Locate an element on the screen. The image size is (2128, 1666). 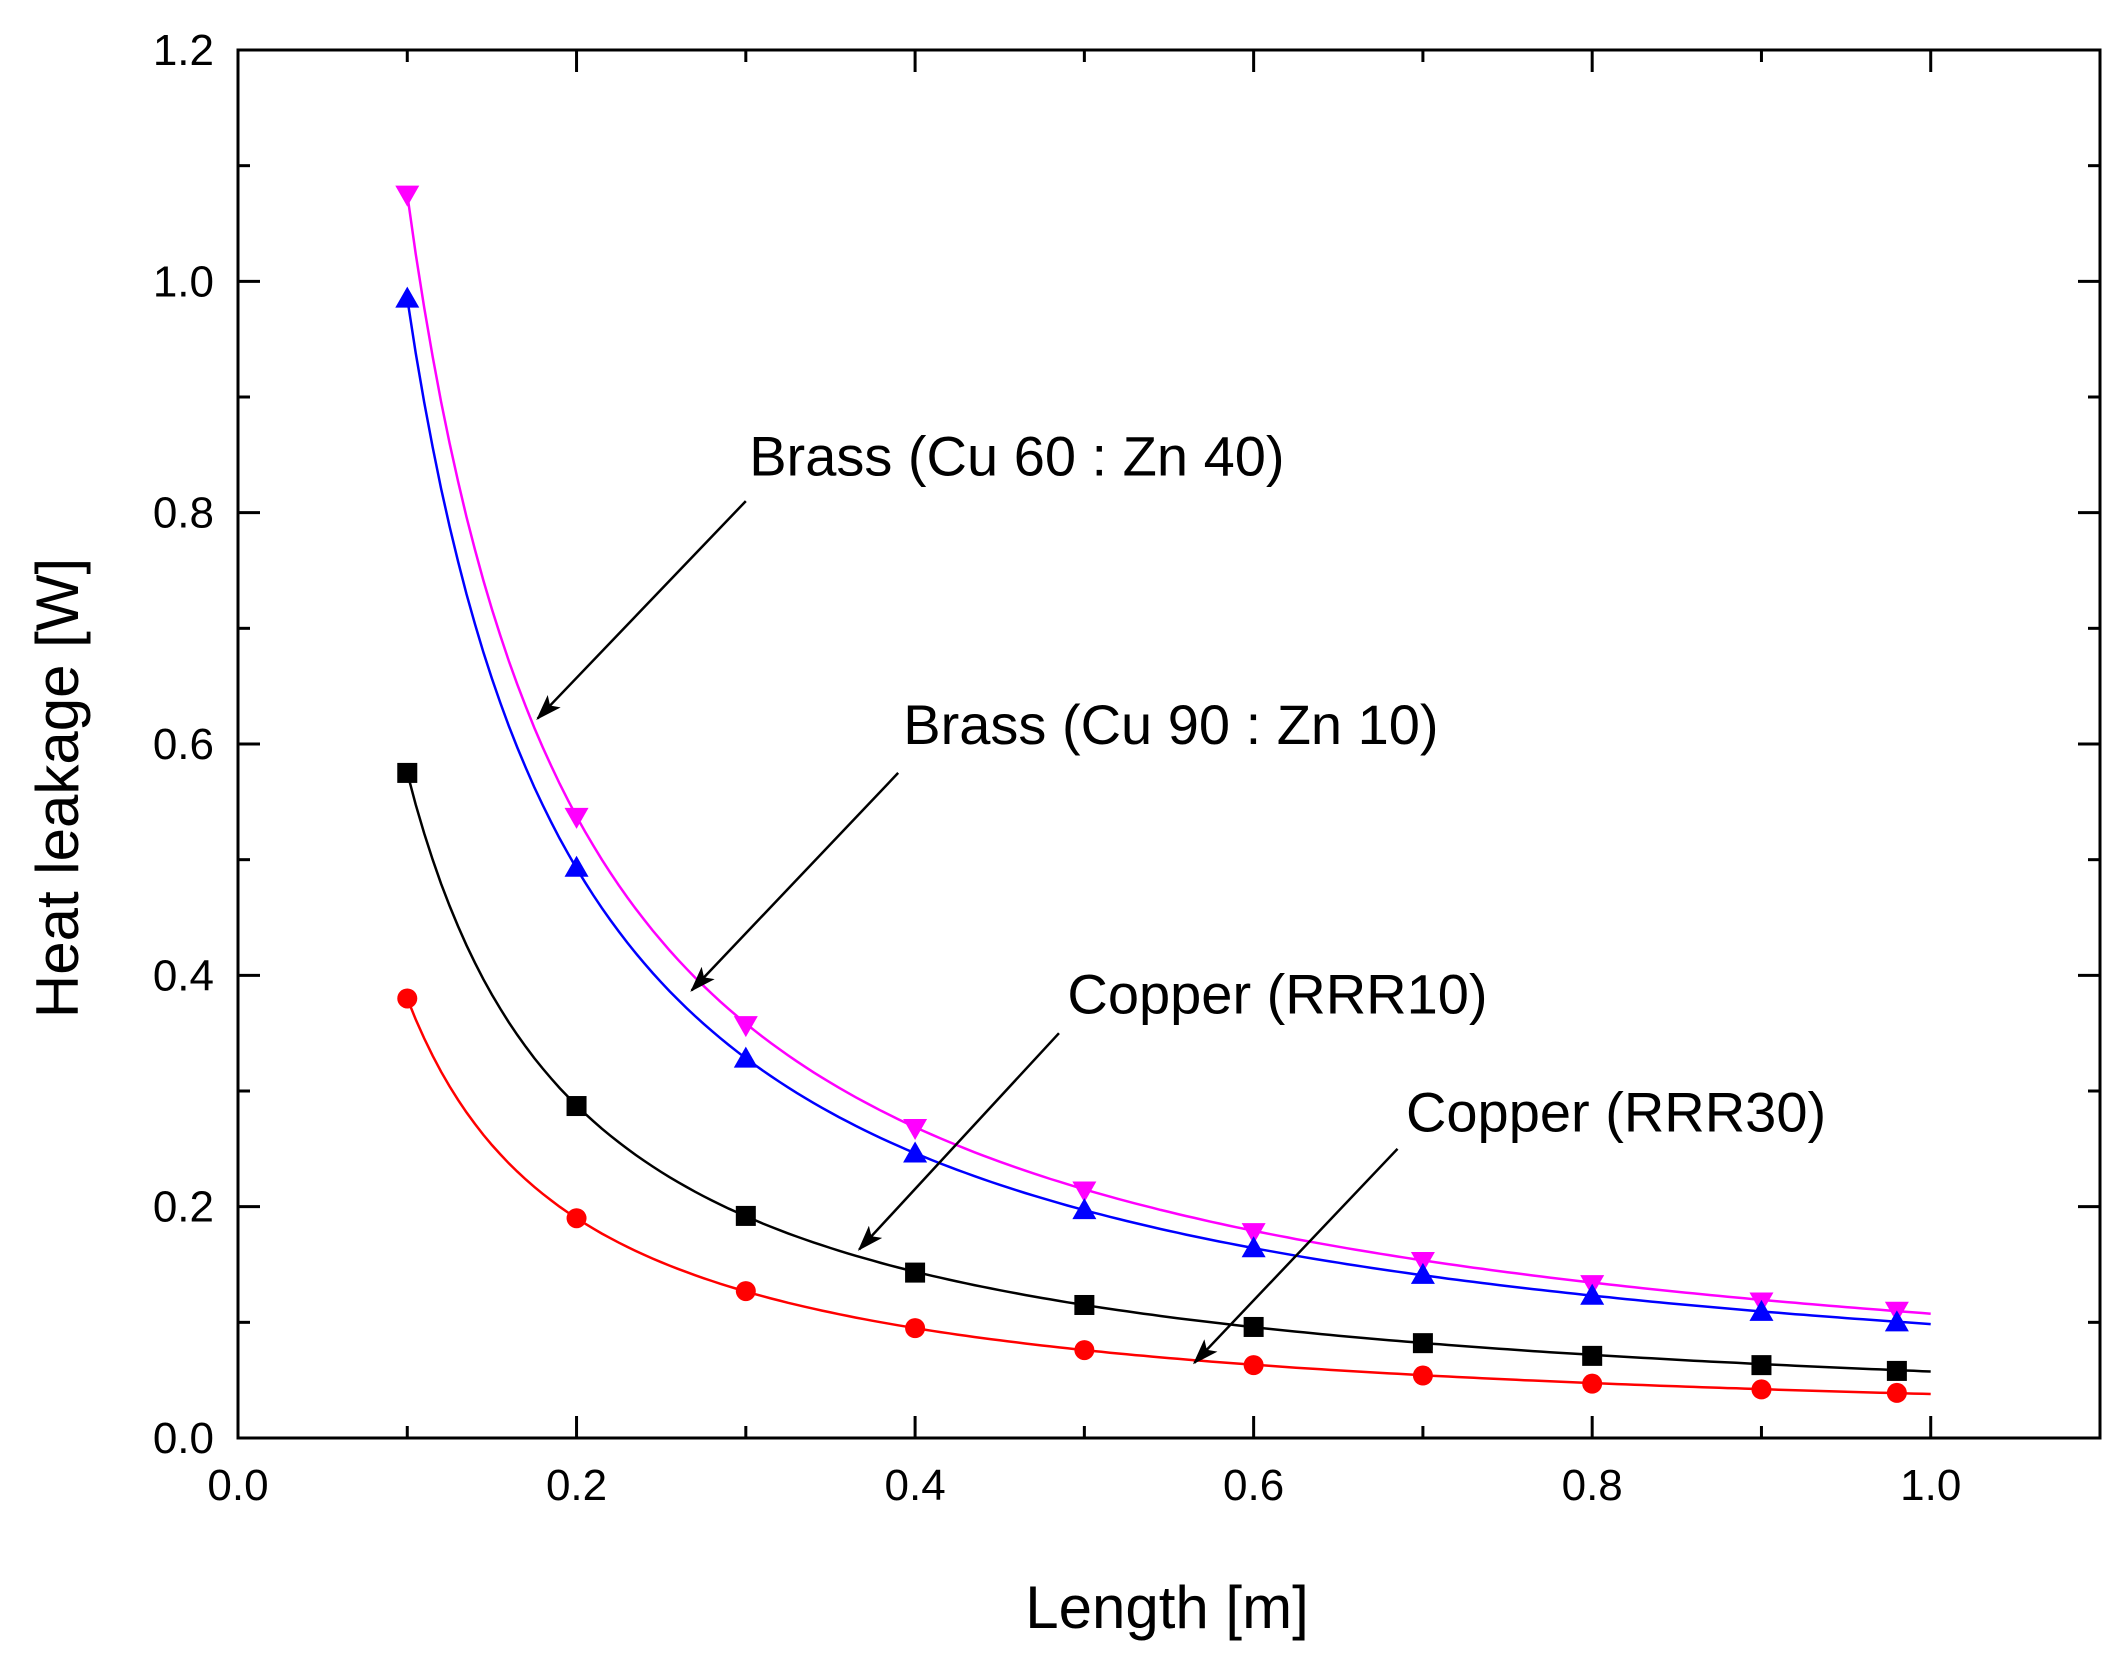
x-tick-label: 0.6 is located at coordinates (1253, 1485).